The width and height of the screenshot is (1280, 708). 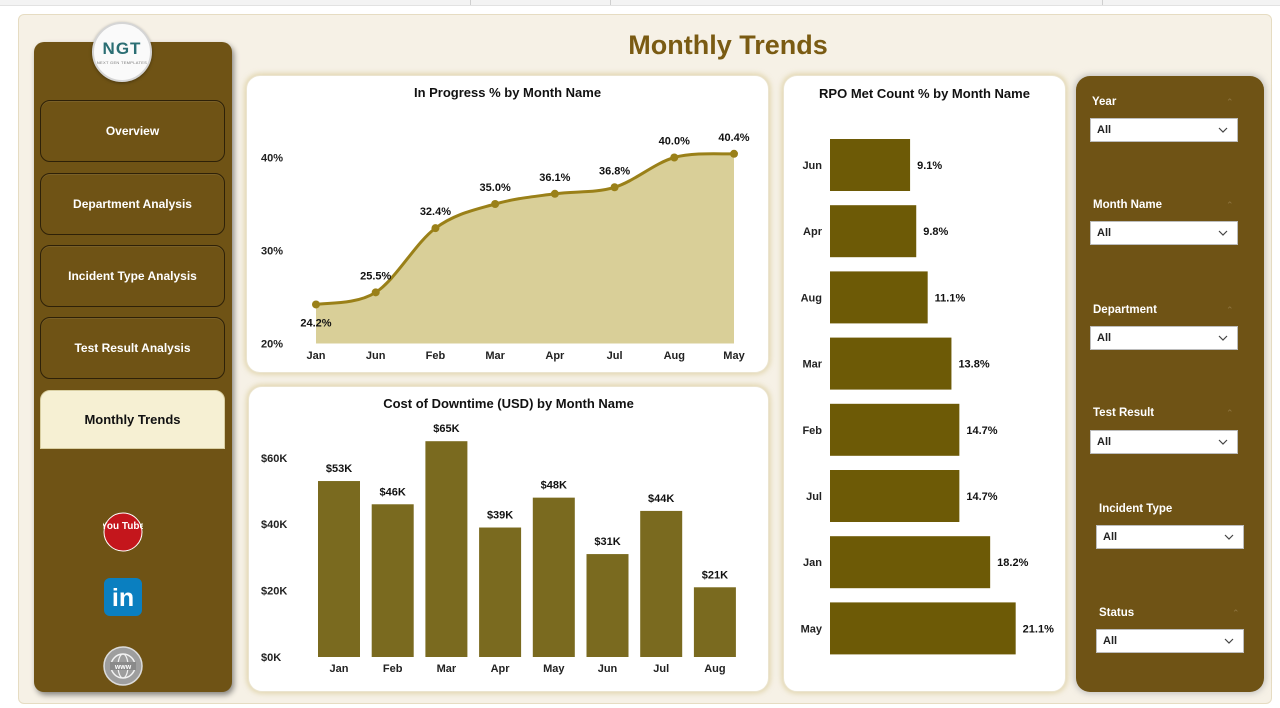 What do you see at coordinates (272, 159) in the screenshot?
I see `y-tick-label: 40%` at bounding box center [272, 159].